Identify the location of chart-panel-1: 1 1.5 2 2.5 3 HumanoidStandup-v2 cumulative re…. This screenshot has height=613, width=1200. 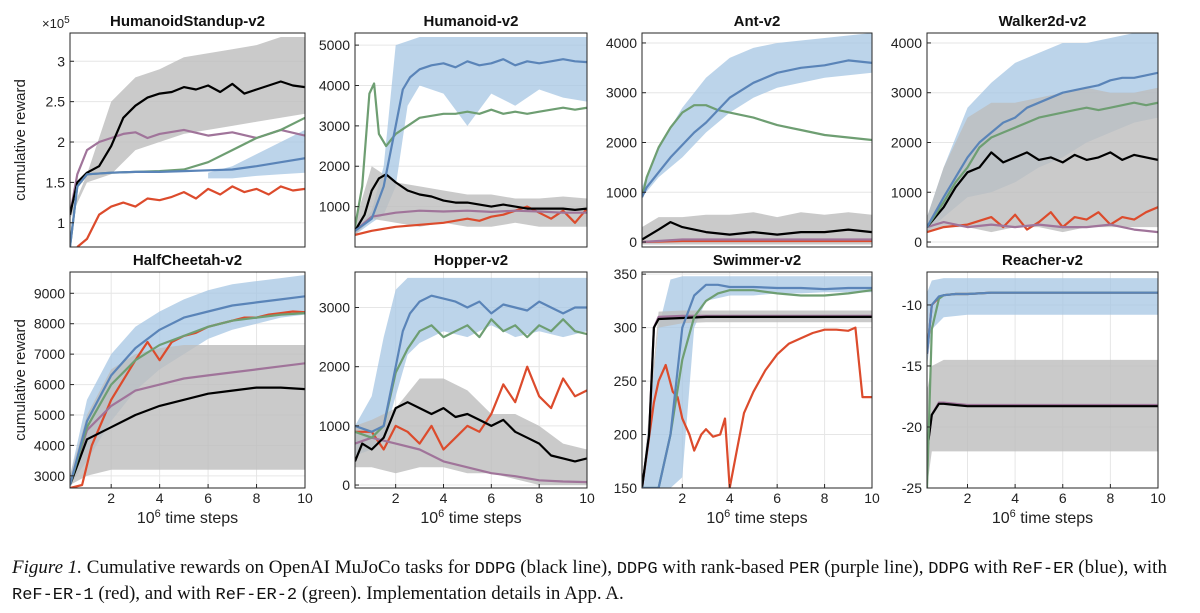
(159, 130).